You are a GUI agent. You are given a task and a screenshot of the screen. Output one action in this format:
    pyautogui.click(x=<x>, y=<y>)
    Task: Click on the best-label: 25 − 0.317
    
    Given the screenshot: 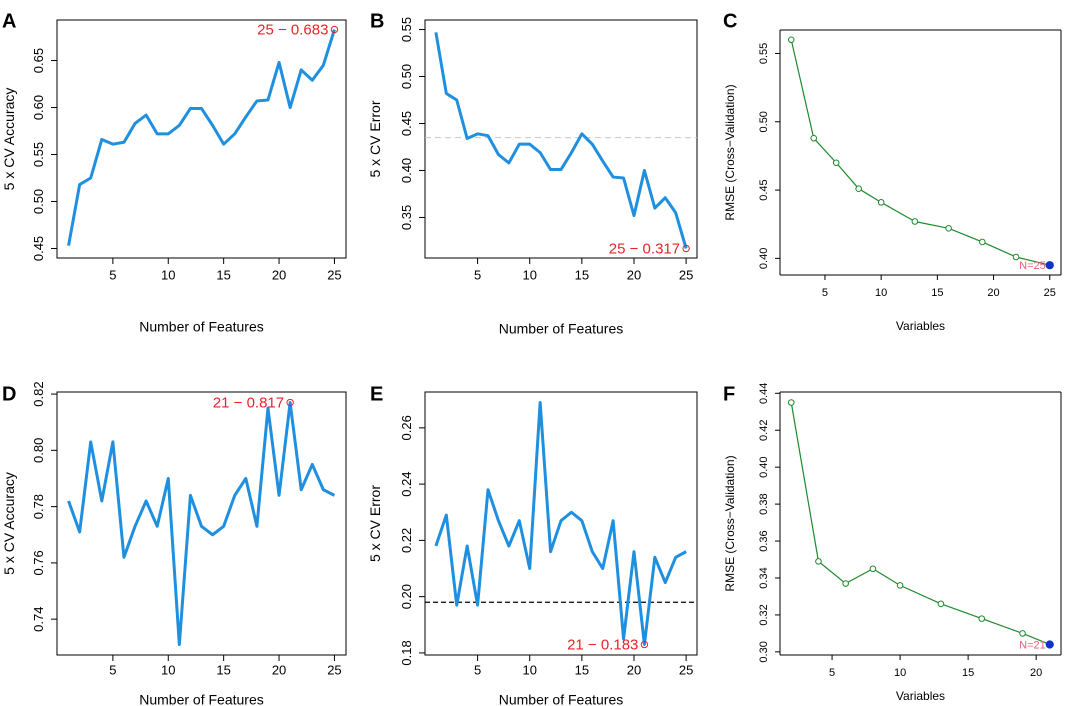 What is the action you would take?
    pyautogui.click(x=644, y=248)
    